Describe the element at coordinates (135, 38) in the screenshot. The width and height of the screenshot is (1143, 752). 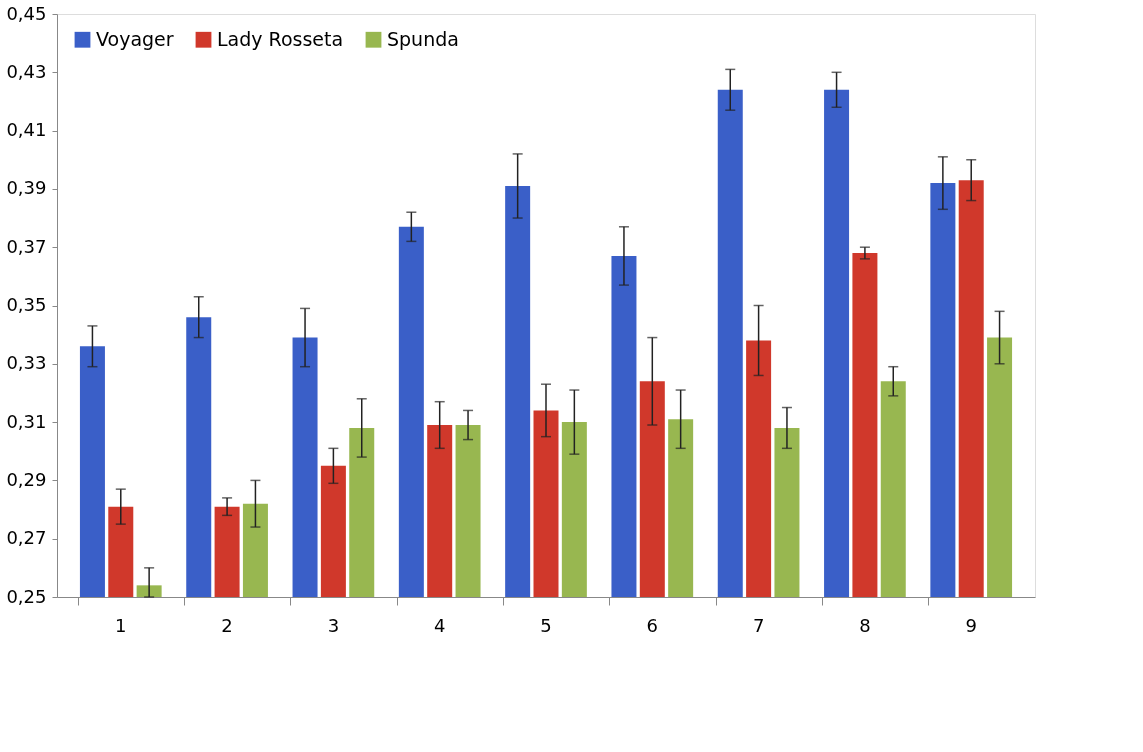
I see `legend-label: Voyager` at that location.